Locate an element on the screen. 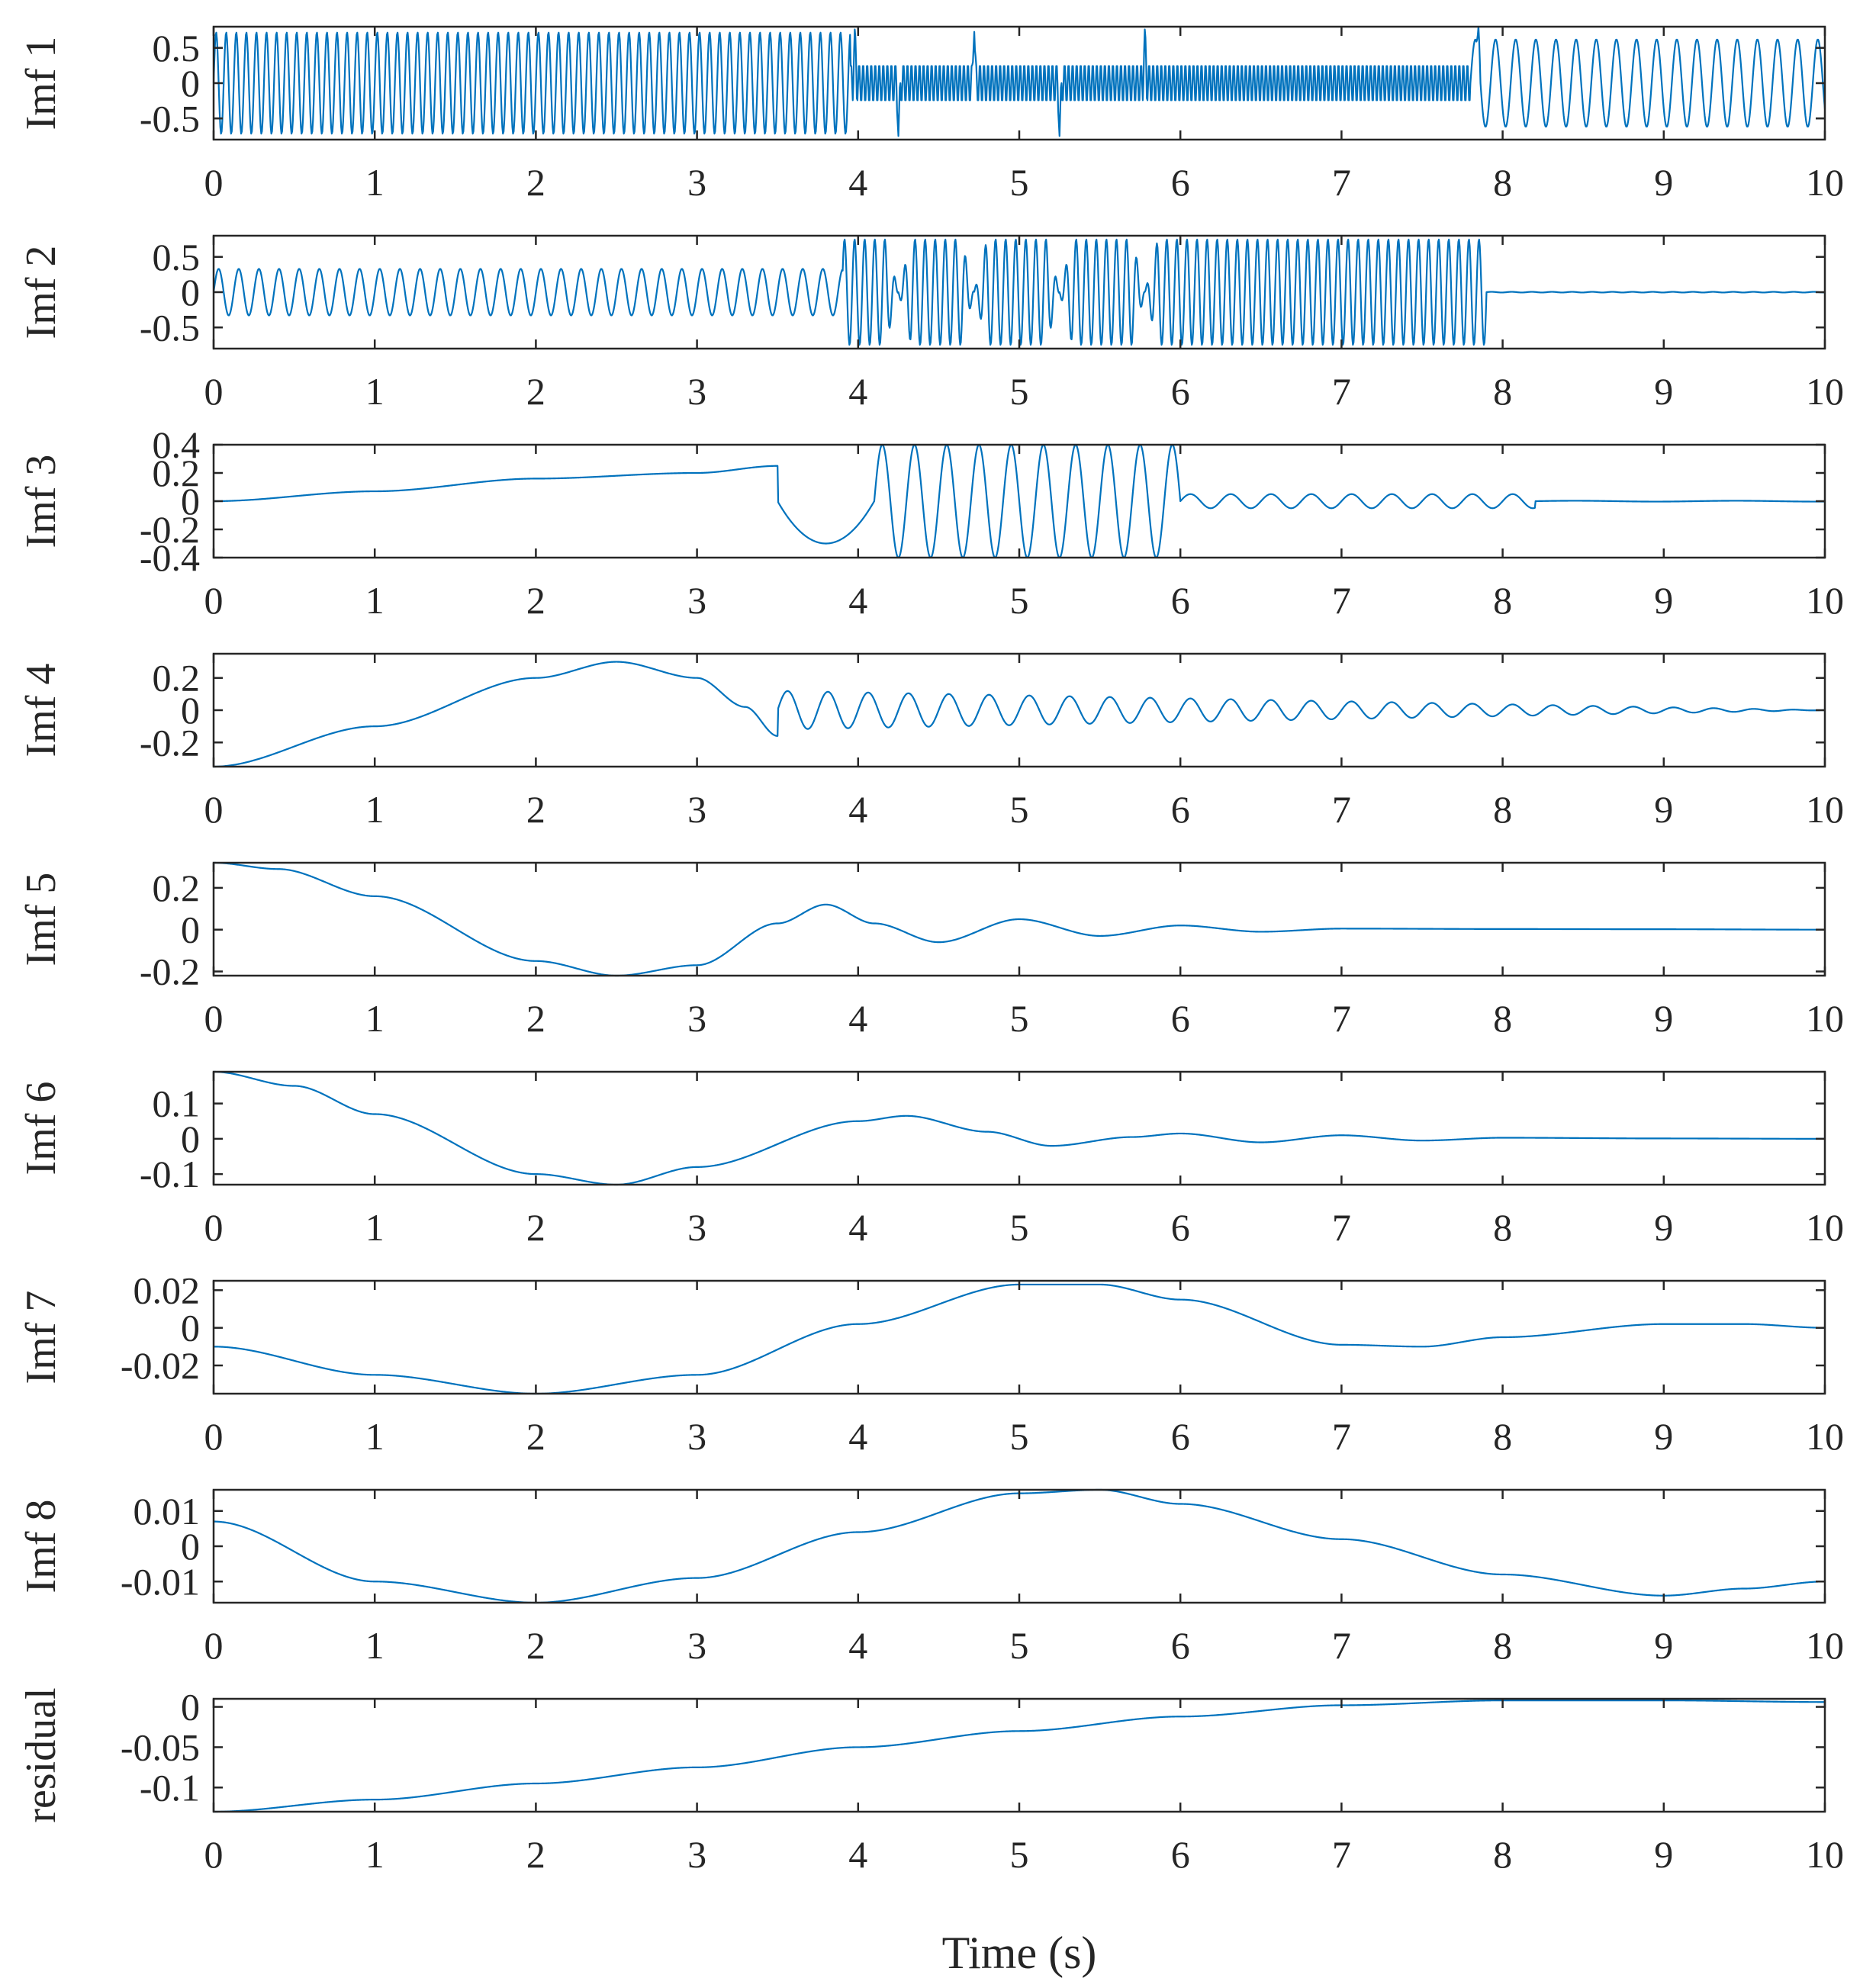 This screenshot has height=1978, width=1876. y-tick-label: 0.4 is located at coordinates (177, 444).